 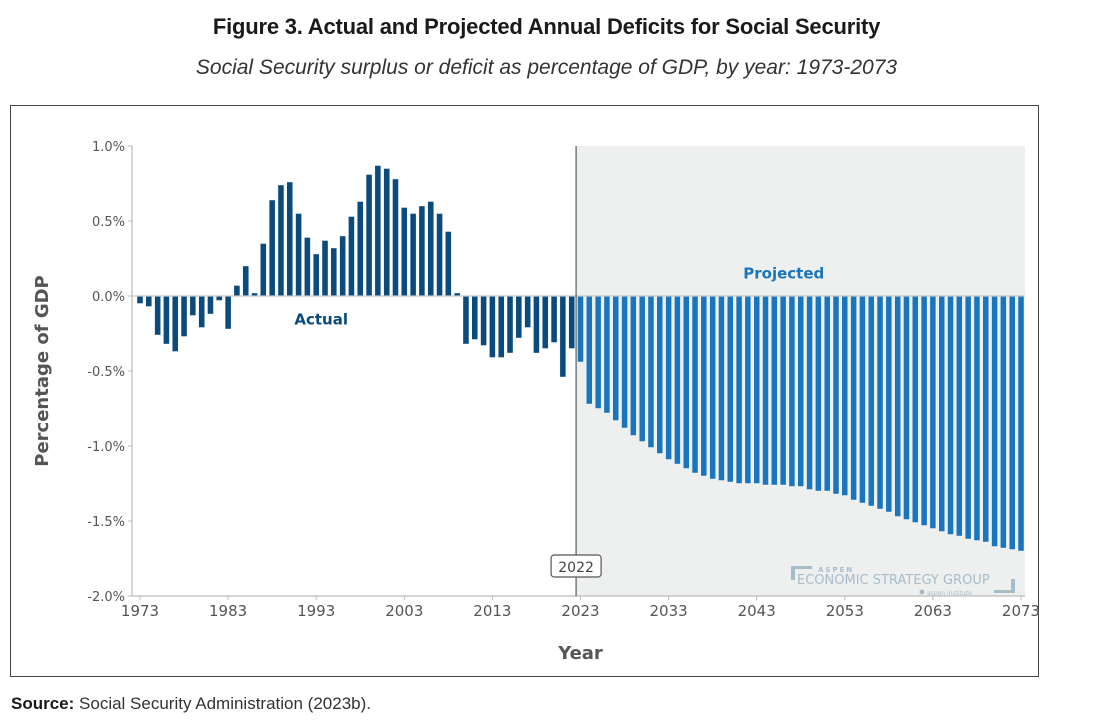 What do you see at coordinates (607, 354) in the screenshot?
I see `bar-projected-2026` at bounding box center [607, 354].